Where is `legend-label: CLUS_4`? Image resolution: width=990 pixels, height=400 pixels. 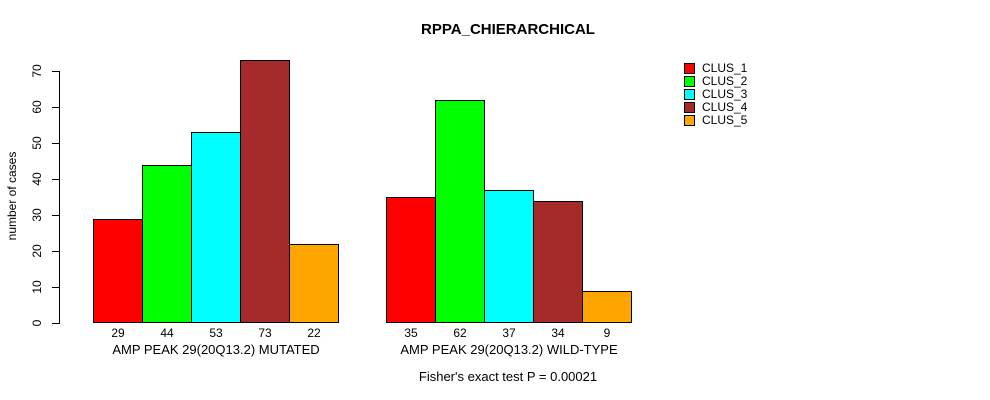
legend-label: CLUS_4 is located at coordinates (725, 107).